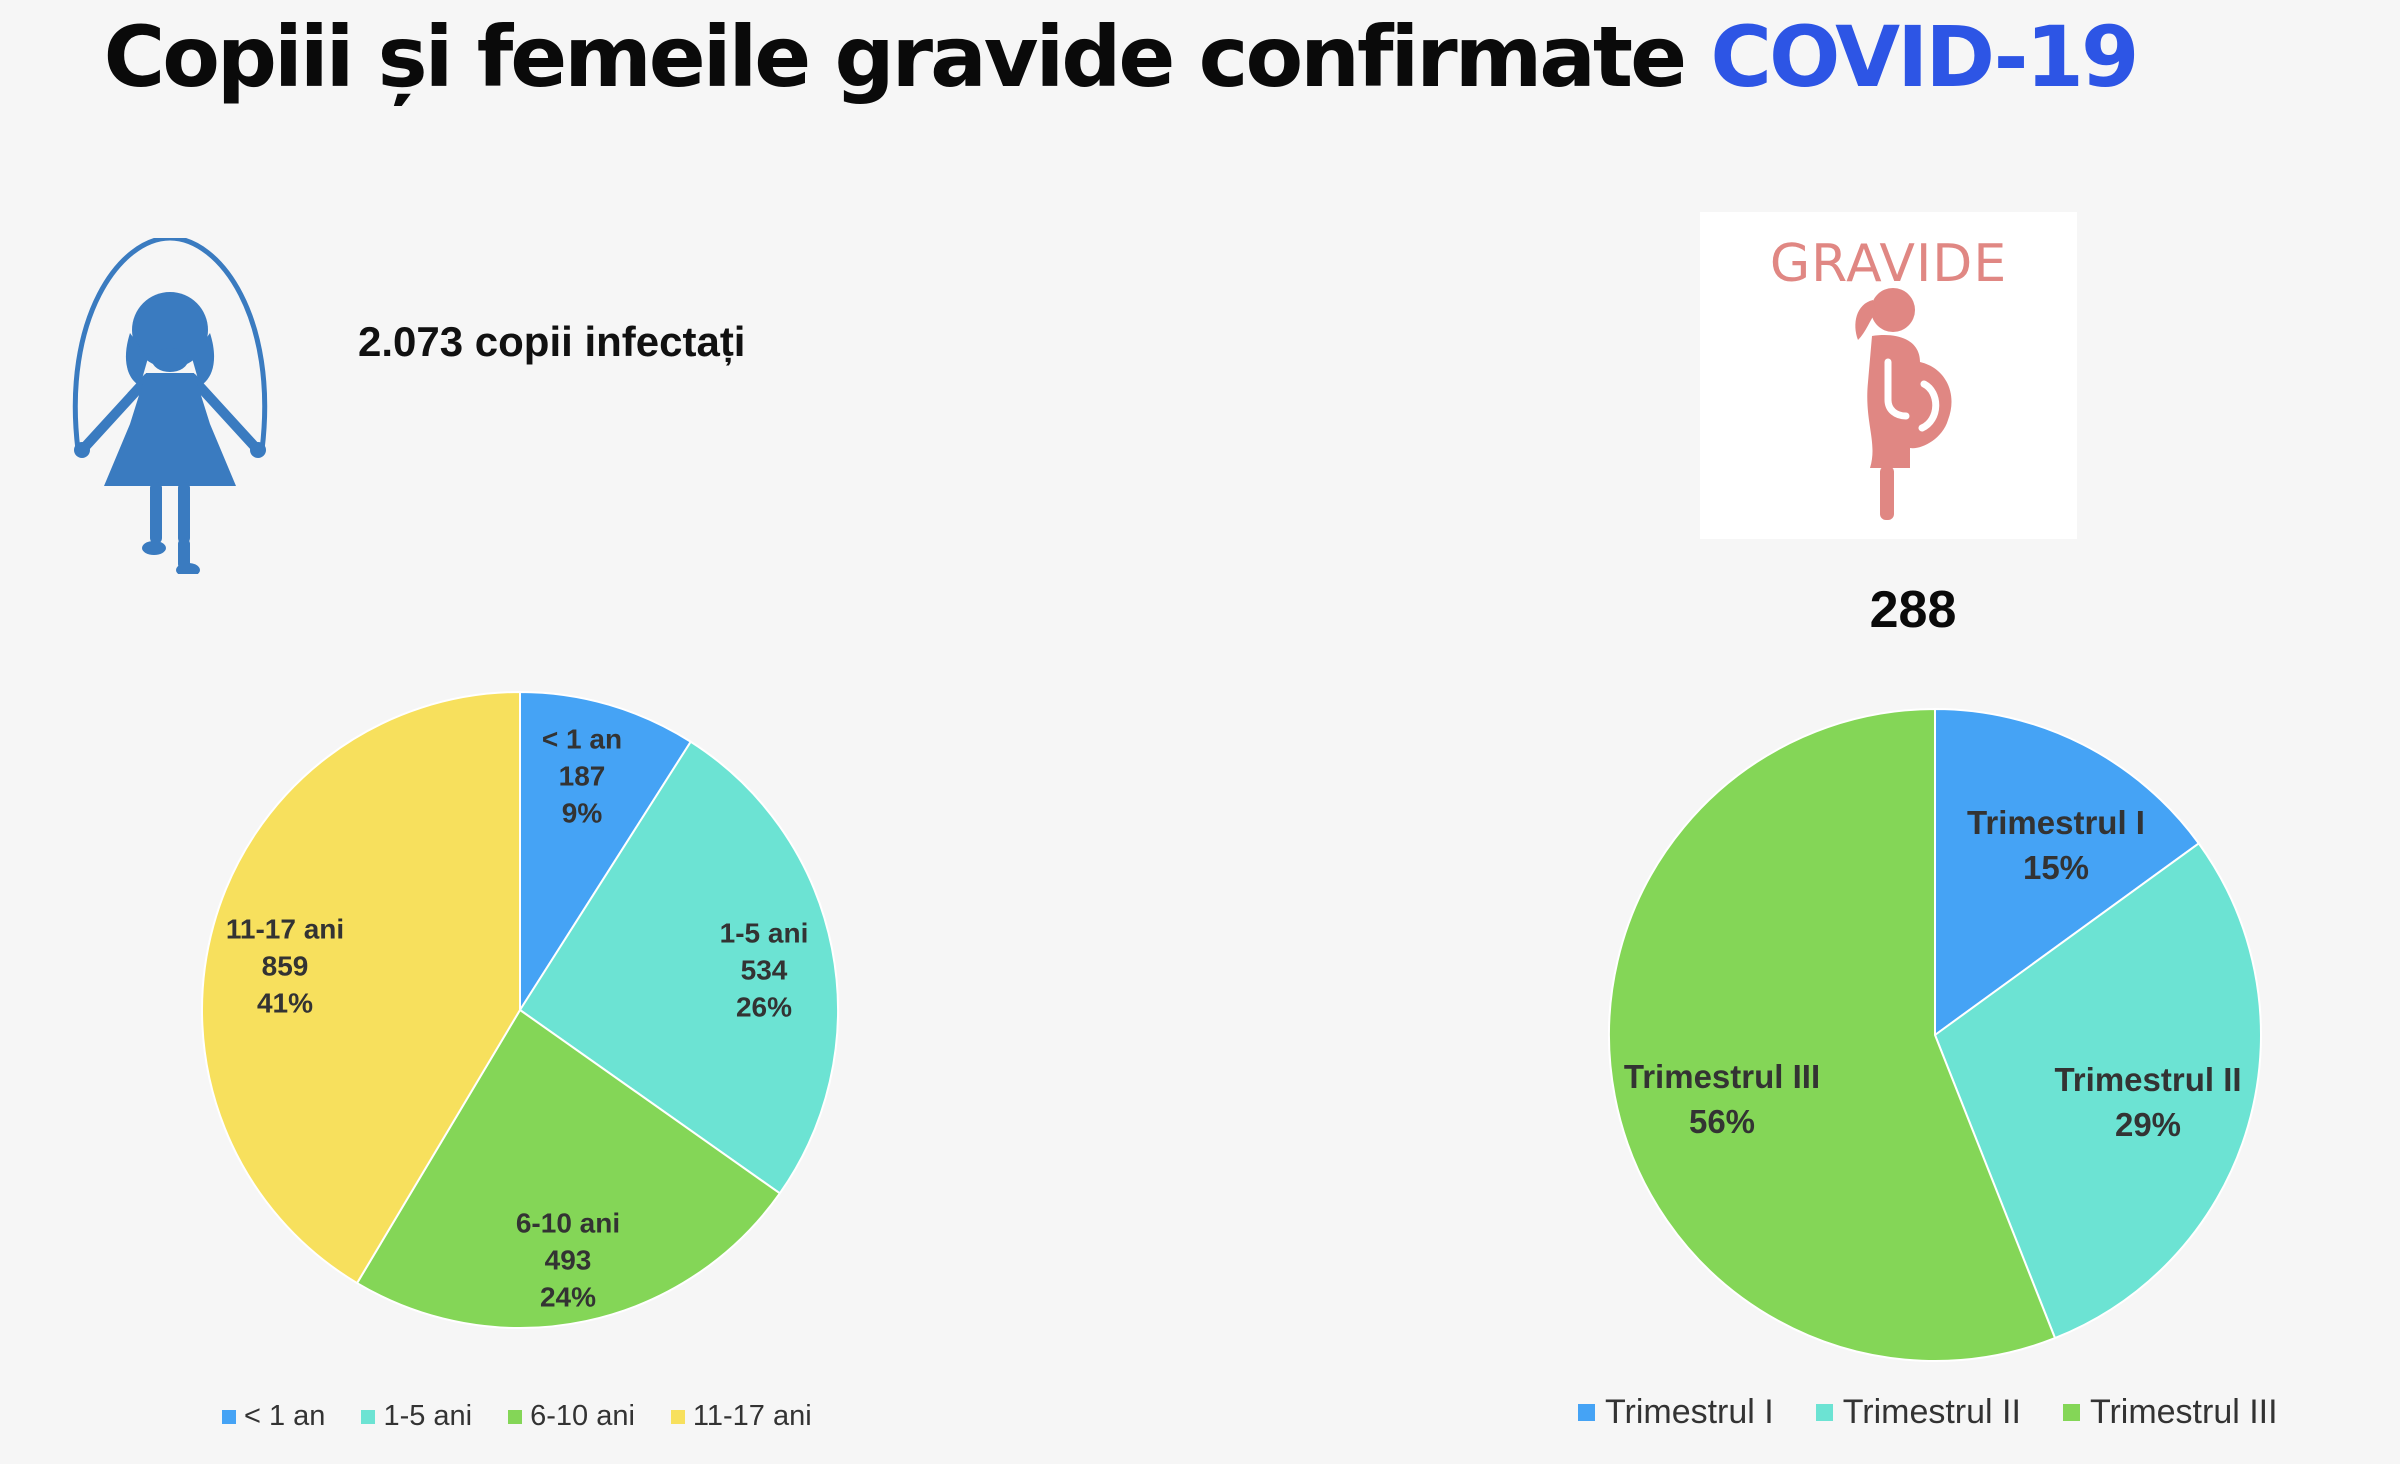  Describe the element at coordinates (568, 1223) in the screenshot. I see `slice-category: 6-10 ani` at that location.